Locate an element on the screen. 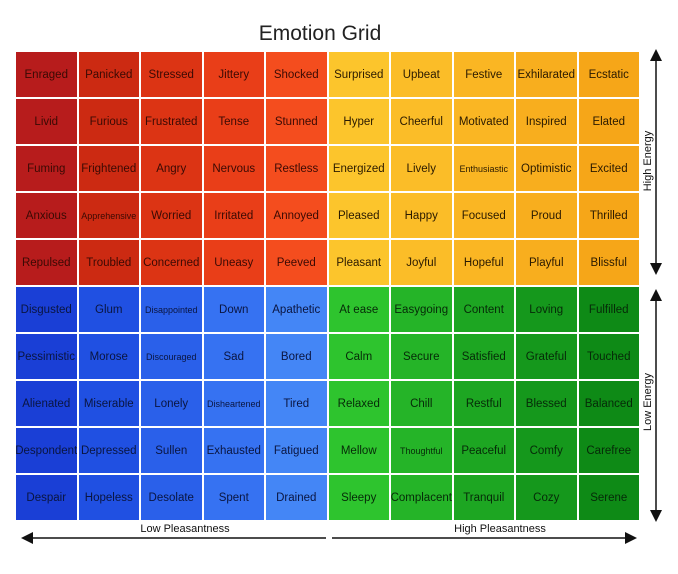 This screenshot has height=574, width=678. emotion-cell: Restless is located at coordinates (296, 168).